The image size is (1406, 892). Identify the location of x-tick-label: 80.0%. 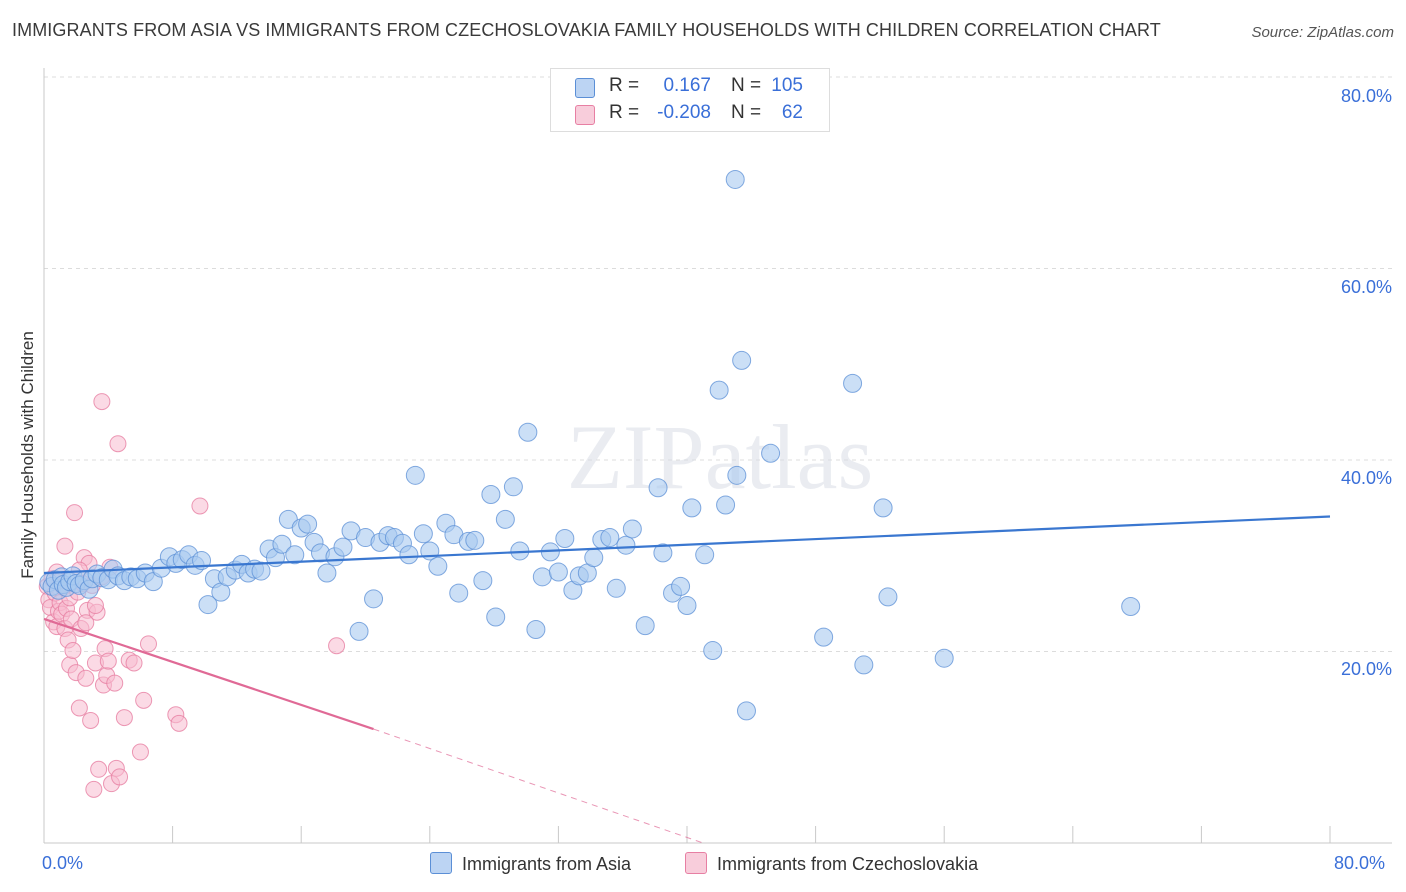
(1360, 863).